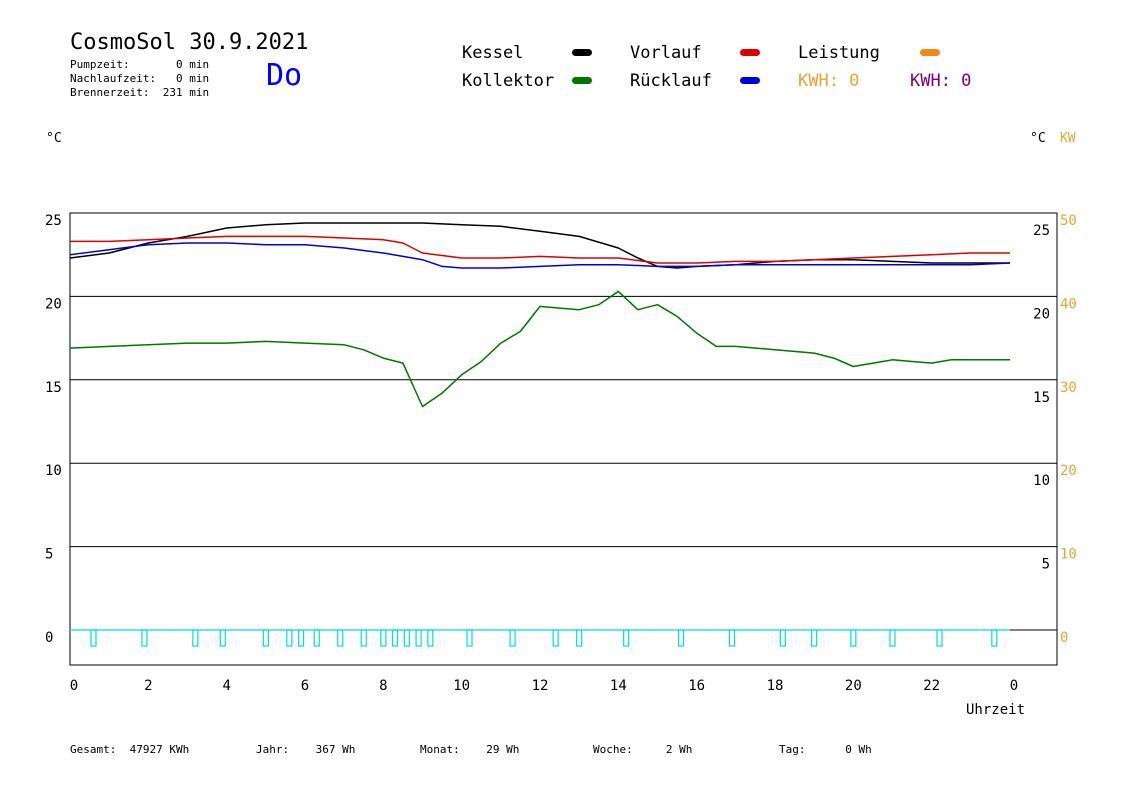 Image resolution: width=1148 pixels, height=812 pixels. What do you see at coordinates (305, 686) in the screenshot?
I see `x-tick-label: 6` at bounding box center [305, 686].